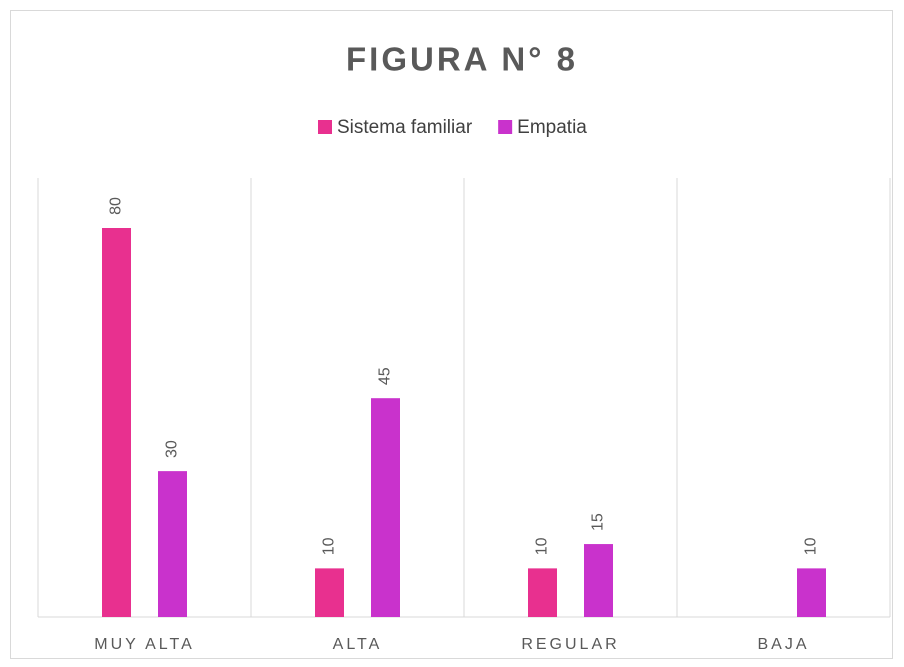 The height and width of the screenshot is (667, 904). I want to click on x-tick-label: MUY ALTA, so click(144, 644).